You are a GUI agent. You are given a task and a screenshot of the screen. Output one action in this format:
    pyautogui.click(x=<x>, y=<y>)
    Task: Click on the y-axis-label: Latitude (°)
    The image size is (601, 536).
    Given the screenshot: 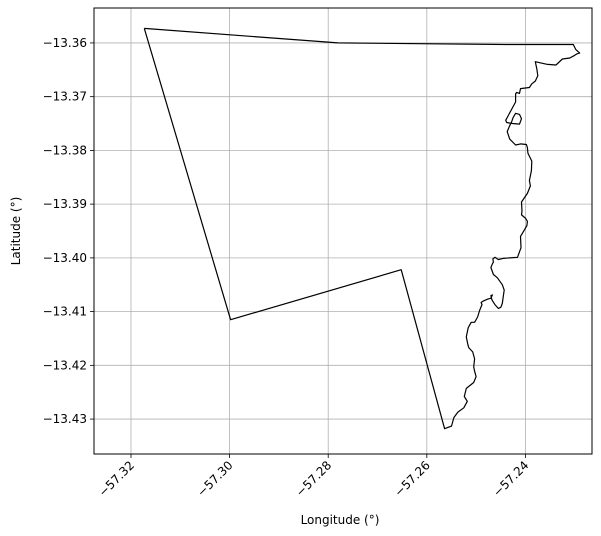 What is the action you would take?
    pyautogui.click(x=16, y=231)
    